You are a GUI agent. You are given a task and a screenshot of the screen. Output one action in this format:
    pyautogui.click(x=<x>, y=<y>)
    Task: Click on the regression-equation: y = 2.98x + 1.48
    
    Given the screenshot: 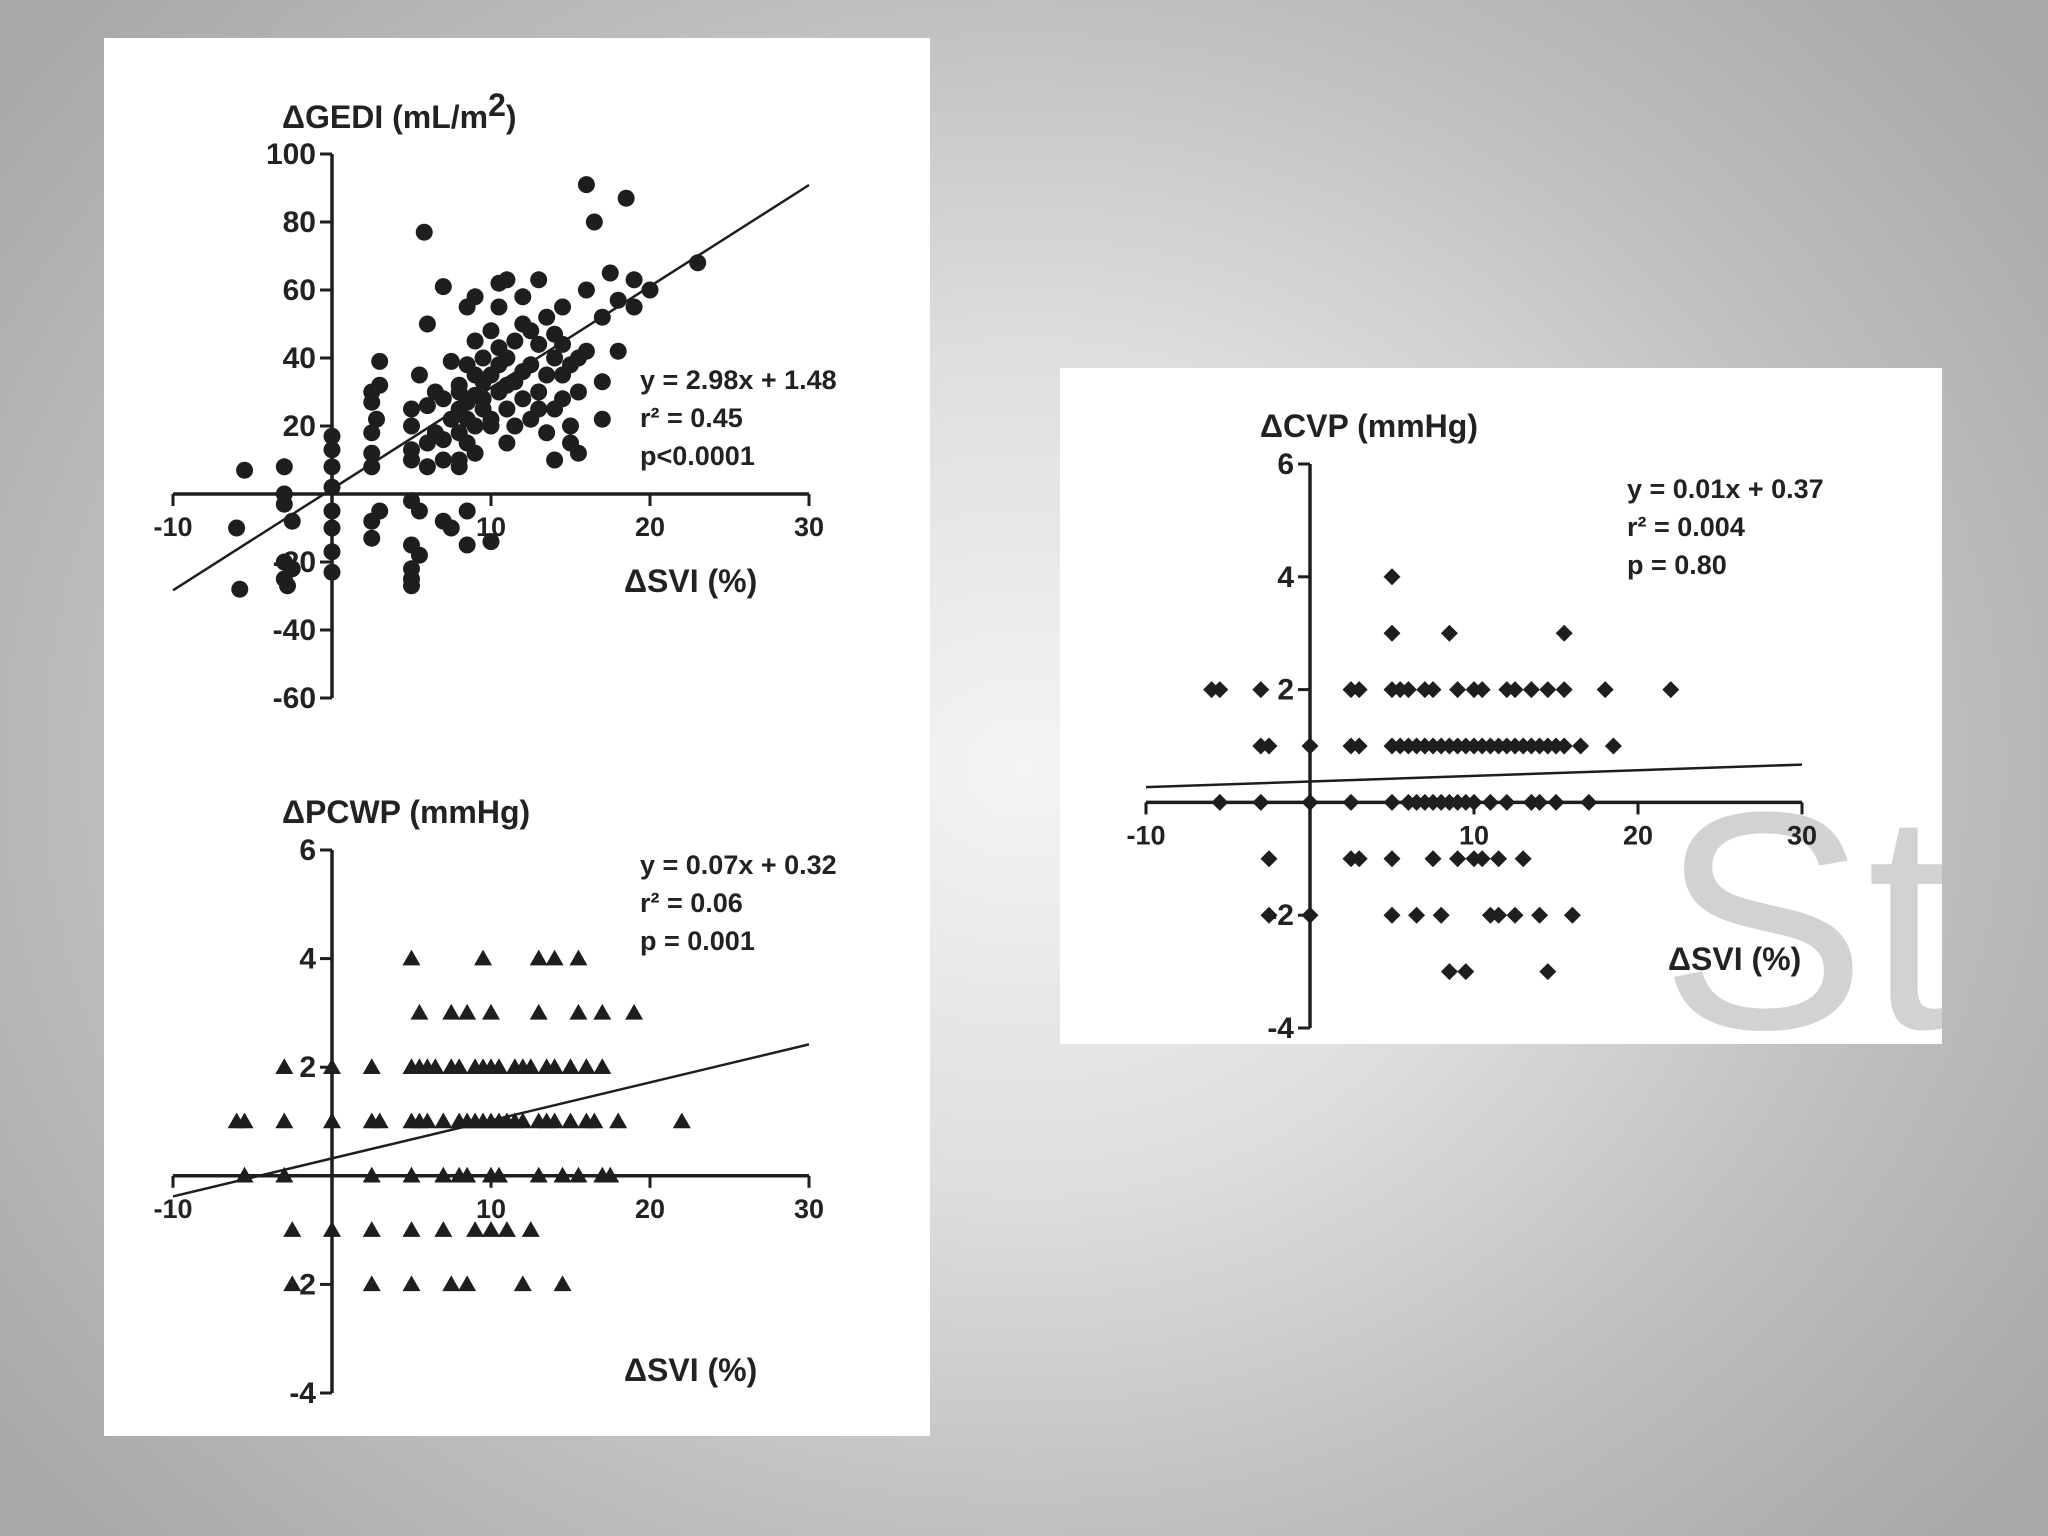 What is the action you would take?
    pyautogui.click(x=738, y=380)
    